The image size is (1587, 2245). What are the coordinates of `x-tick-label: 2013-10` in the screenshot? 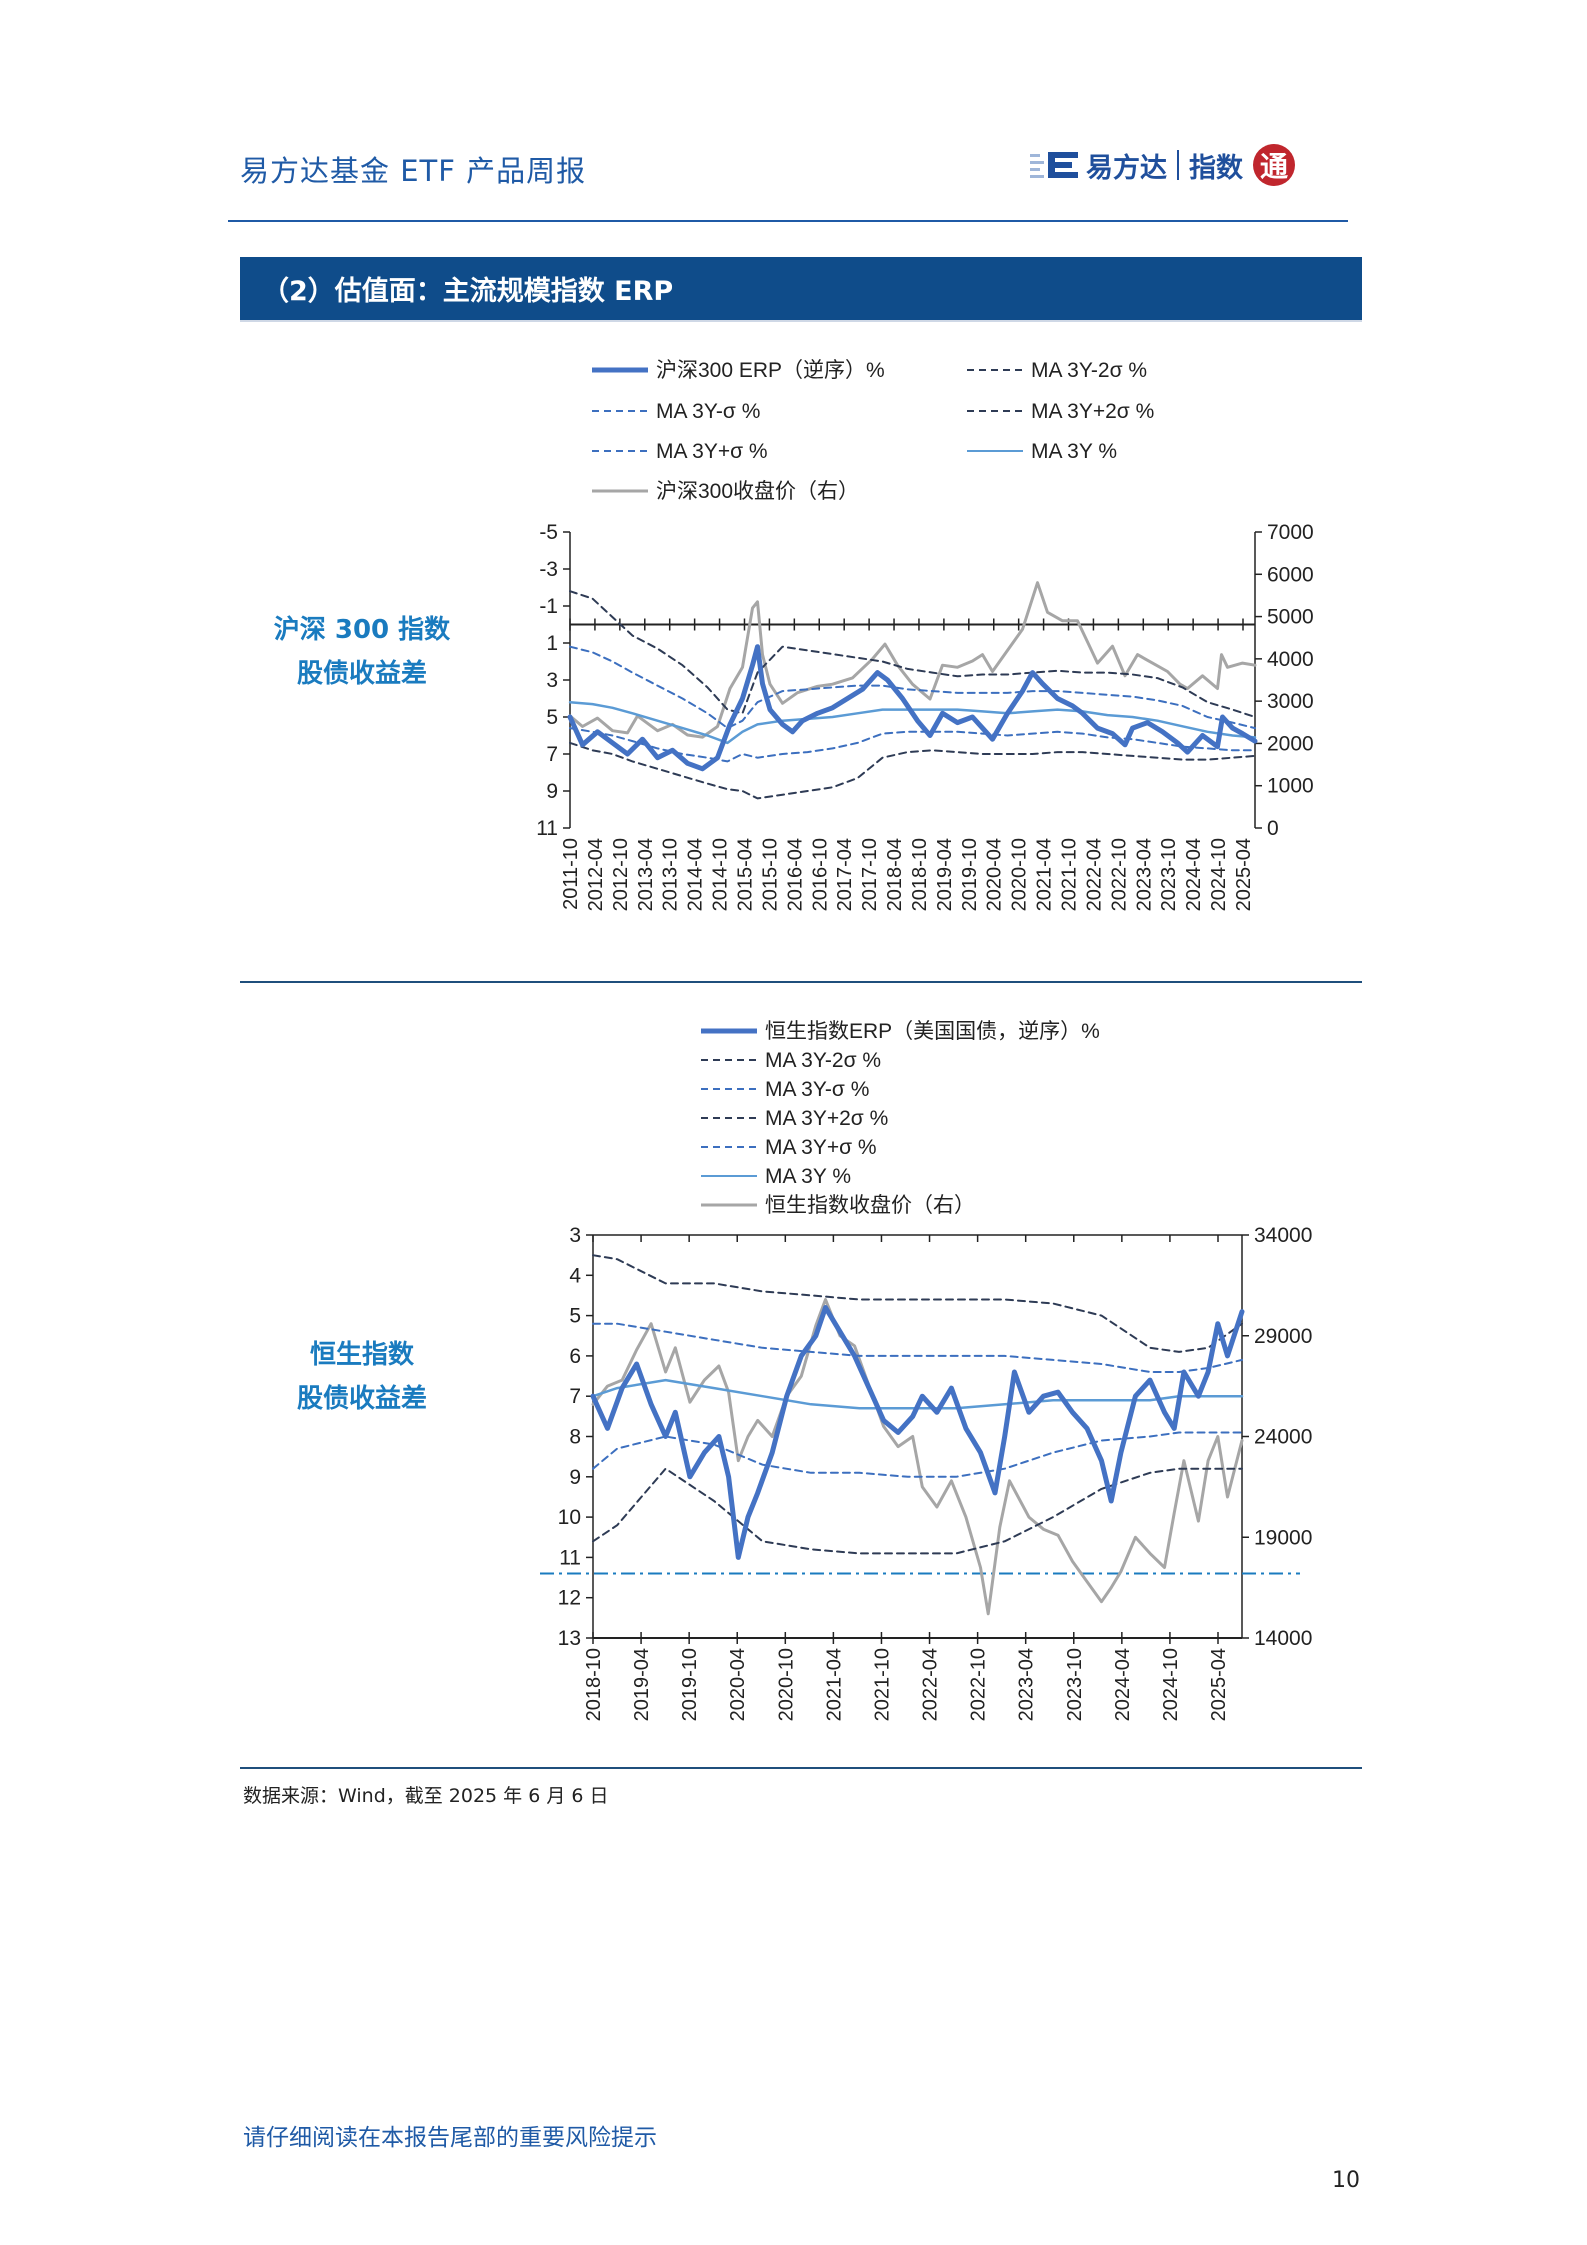 It's located at (671, 874).